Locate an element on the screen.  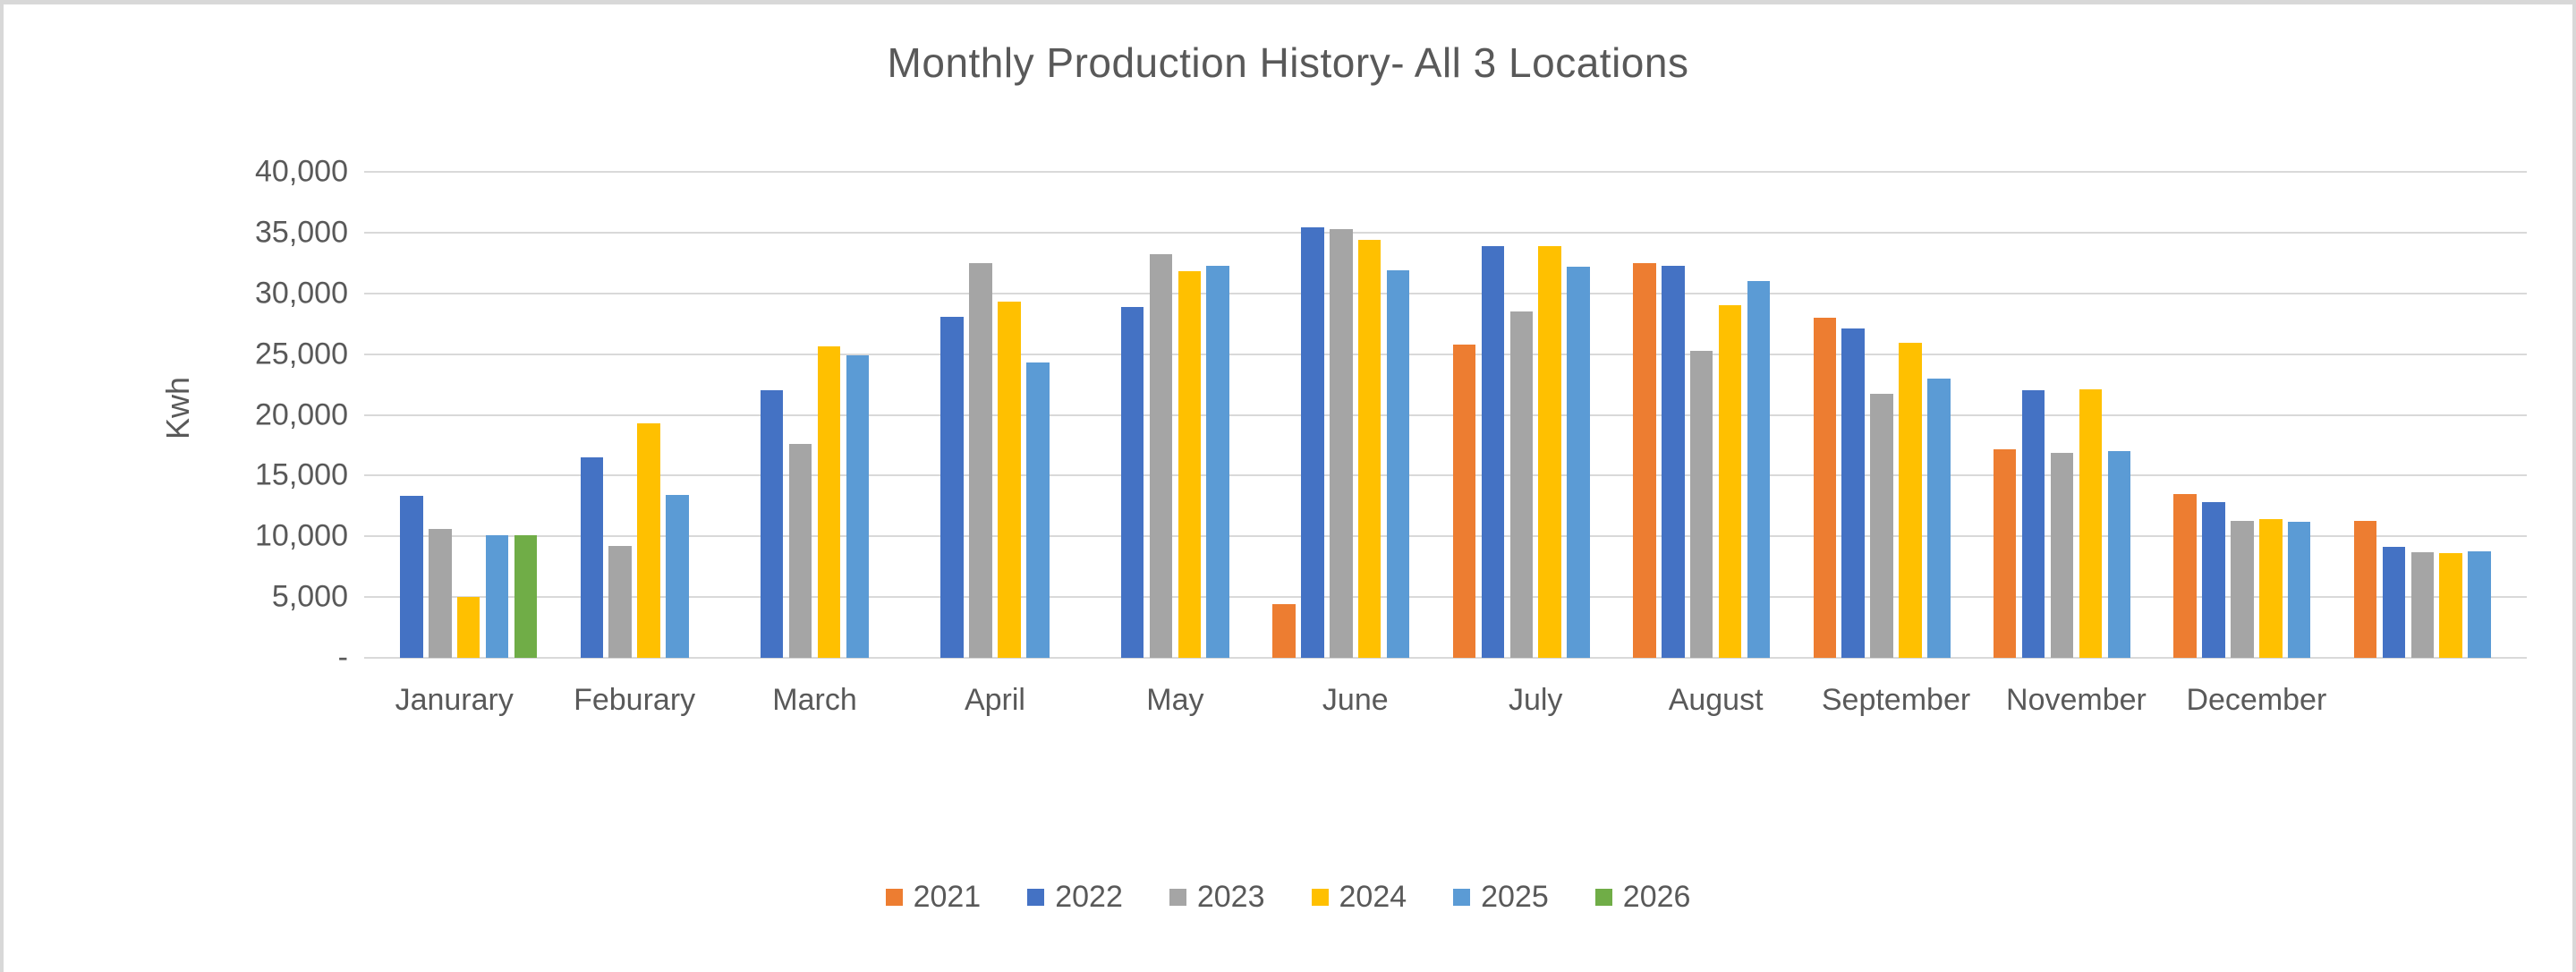
bar-2023-March is located at coordinates (800, 551).